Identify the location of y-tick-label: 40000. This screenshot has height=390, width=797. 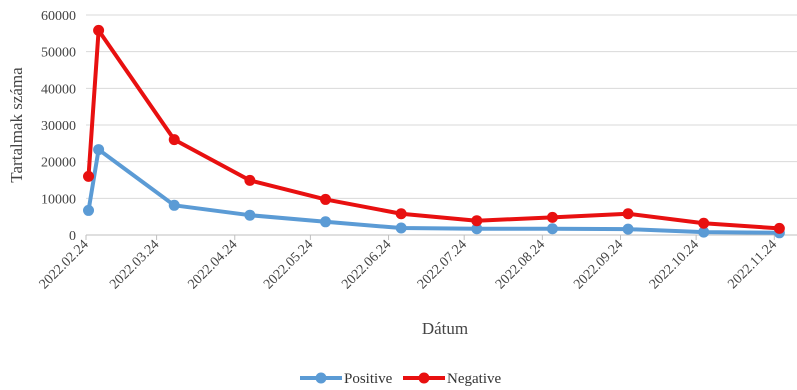
(58, 89).